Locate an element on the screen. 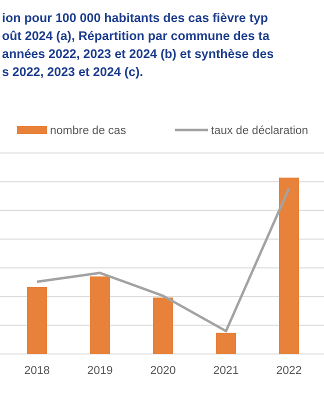 The height and width of the screenshot is (400, 324). chart-title: ion pour 100 000 habitants des cas fièvre typ oût 2024 (a), Répartition par commune des ta années 2022, 2023 et 2024 (b) et synthèse des s 2022, 2023 et 2024 (c). is located at coordinates (138, 45).